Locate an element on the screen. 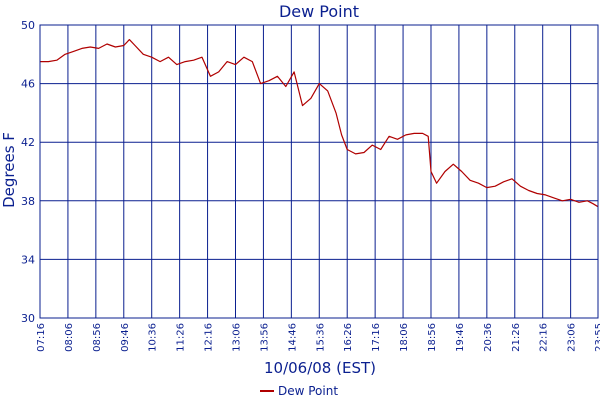 This screenshot has width=600, height=400. y-tick-label: 46 is located at coordinates (28, 84).